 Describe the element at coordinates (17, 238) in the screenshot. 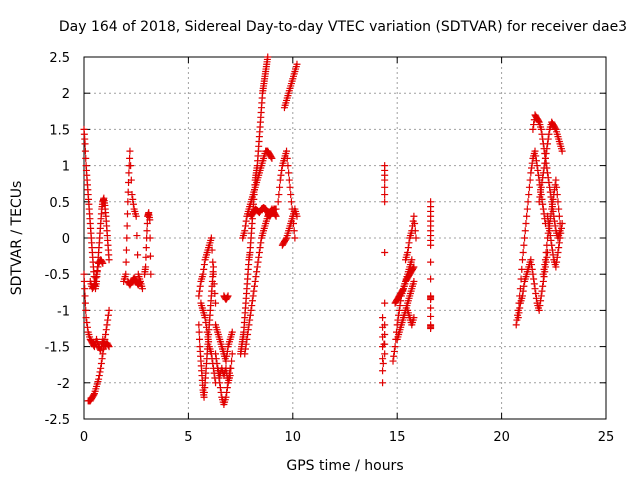

I see `y-axis-label: SDTVAR / TECUs` at that location.